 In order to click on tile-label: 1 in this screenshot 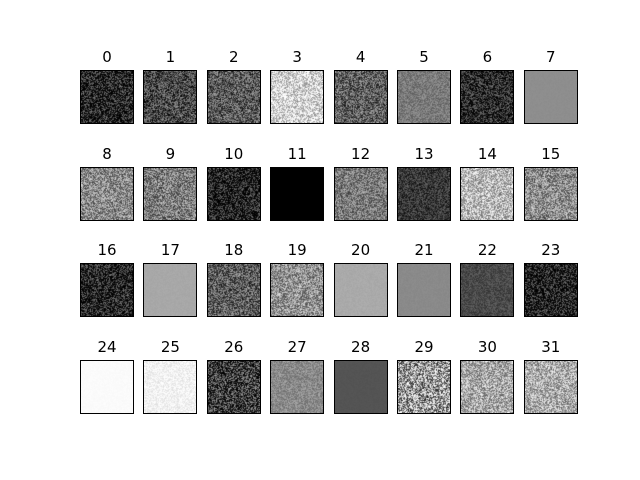, I will do `click(170, 57)`.